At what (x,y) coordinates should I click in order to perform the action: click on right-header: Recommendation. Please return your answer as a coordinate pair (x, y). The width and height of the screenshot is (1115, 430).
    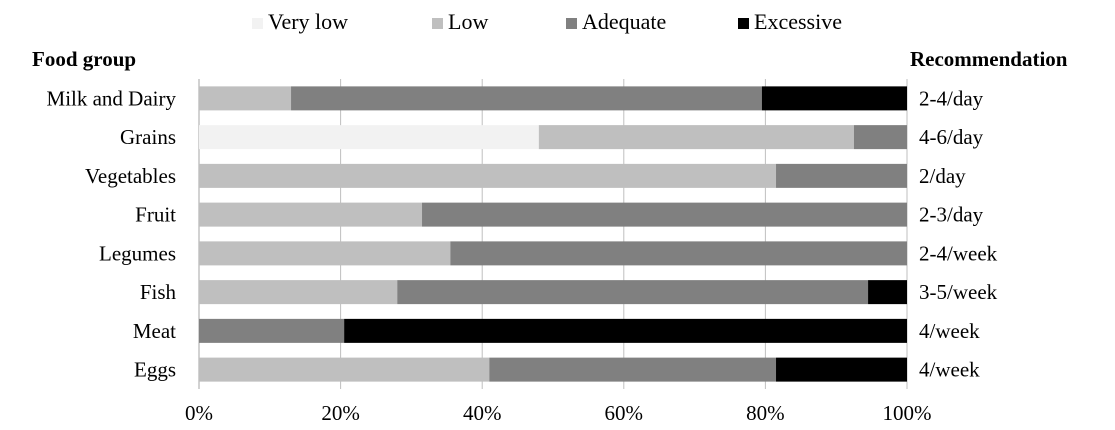
    Looking at the image, I should click on (989, 59).